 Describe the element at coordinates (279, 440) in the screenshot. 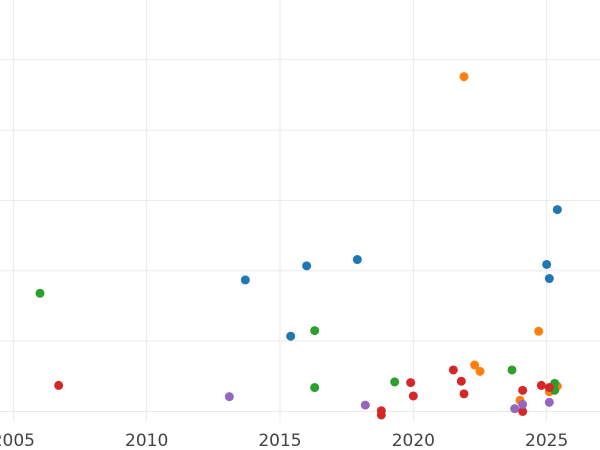

I see `x-tick-label-2015: 2015` at that location.